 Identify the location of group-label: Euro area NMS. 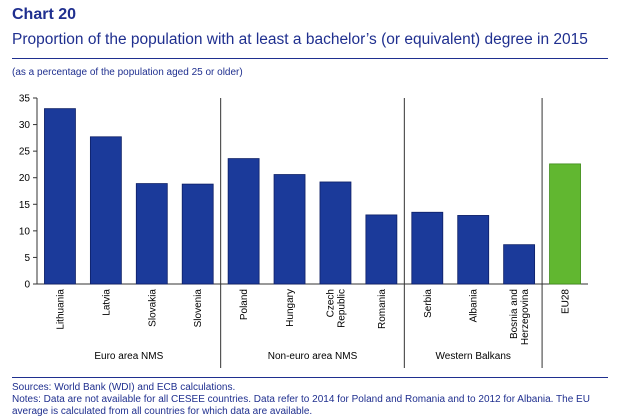
(128, 356).